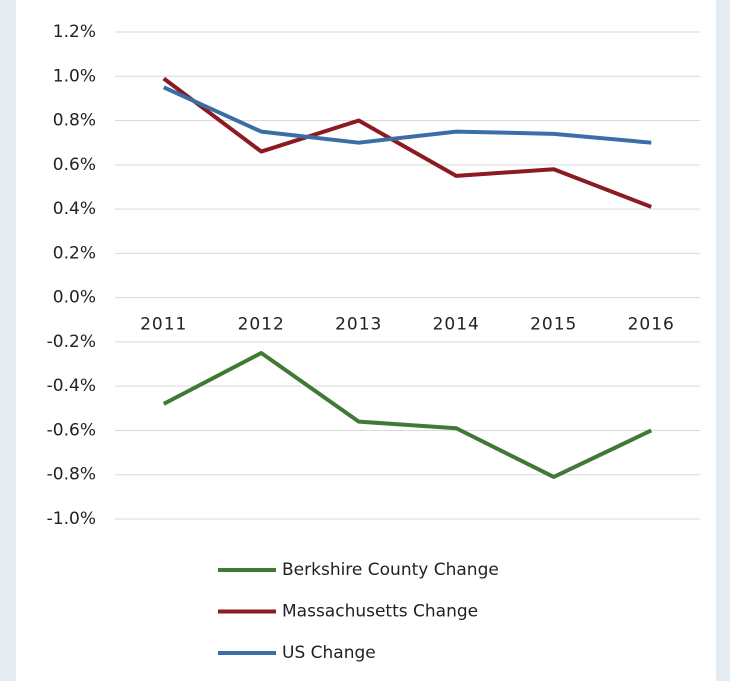 Image resolution: width=730 pixels, height=681 pixels. I want to click on y-tick-label: -0.2%, so click(71, 342).